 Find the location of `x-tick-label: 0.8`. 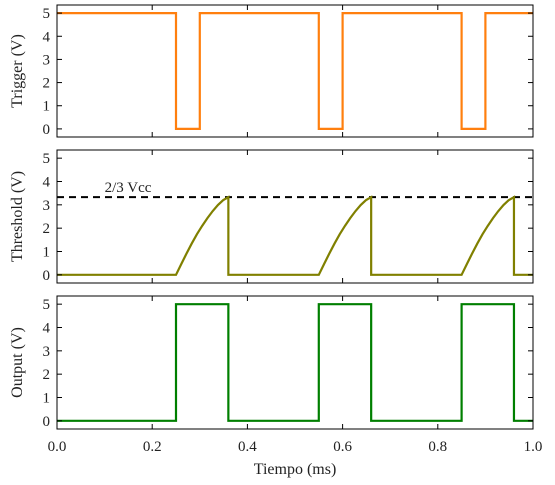

x-tick-label: 0.8 is located at coordinates (437, 447).